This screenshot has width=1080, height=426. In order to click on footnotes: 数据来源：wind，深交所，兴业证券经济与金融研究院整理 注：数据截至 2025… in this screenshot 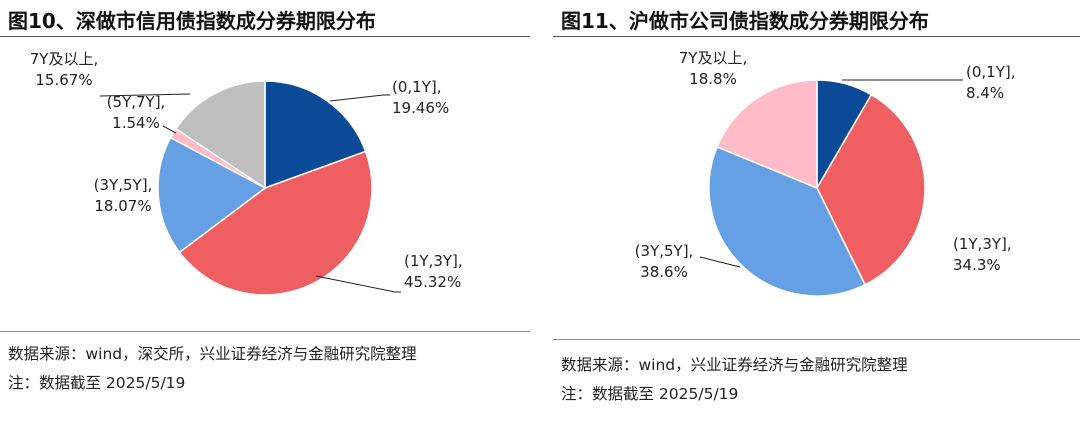, I will do `click(264, 369)`.